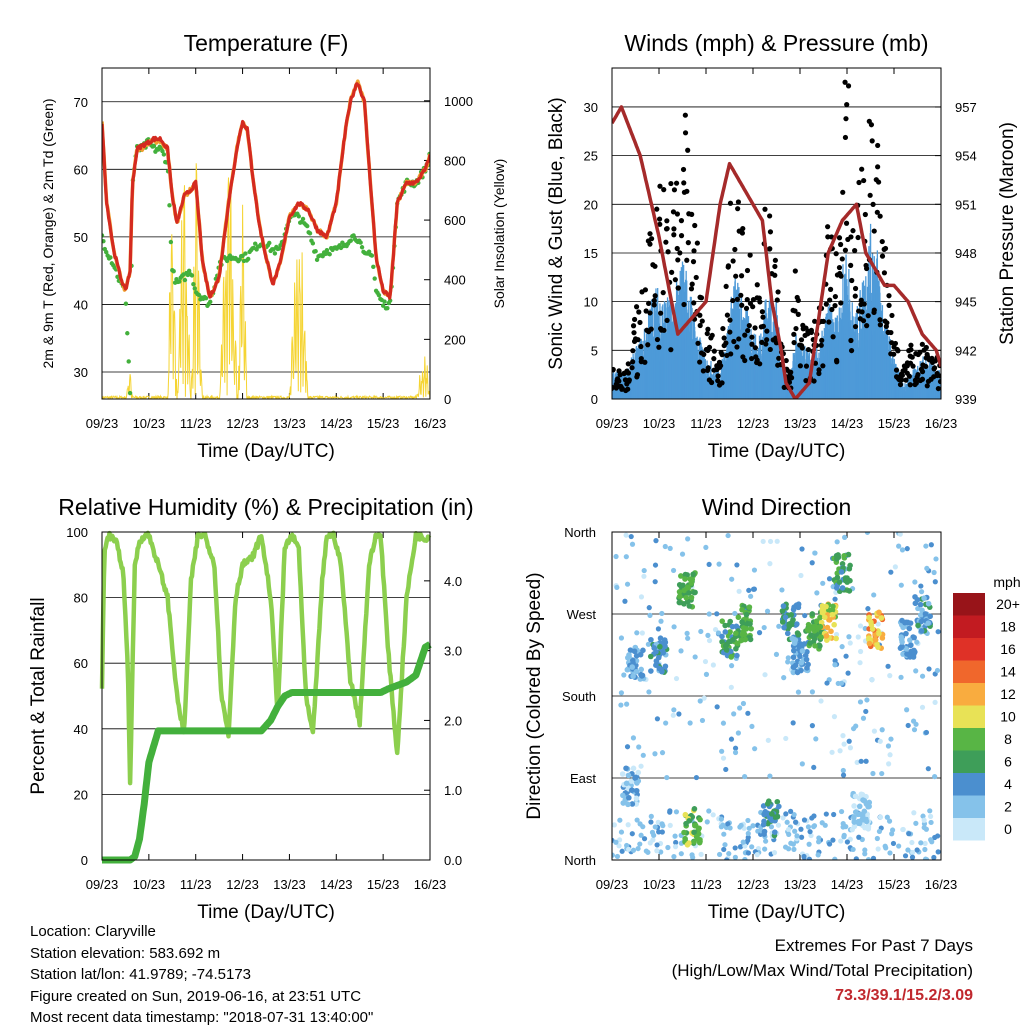 Image resolution: width=1024 pixels, height=1029 pixels. Describe the element at coordinates (499, 234) in the screenshot. I see `y2-axis-label: Solar Insolation (Yellow)` at that location.